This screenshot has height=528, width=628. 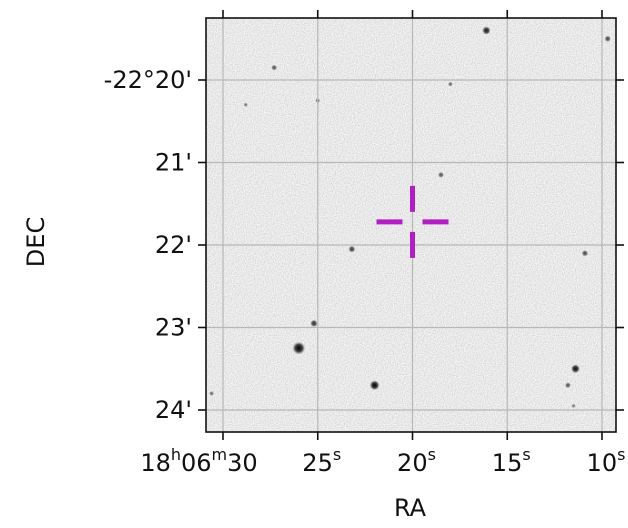 What do you see at coordinates (242, 463) in the screenshot?
I see `x-tick-label-part: 30` at bounding box center [242, 463].